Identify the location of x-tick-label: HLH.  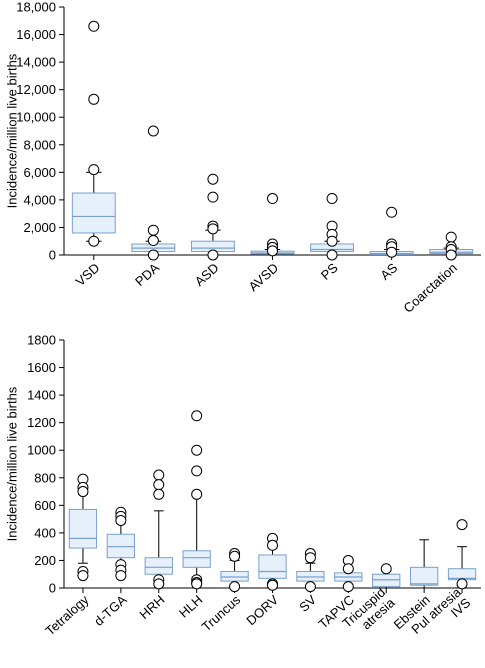
(190, 606).